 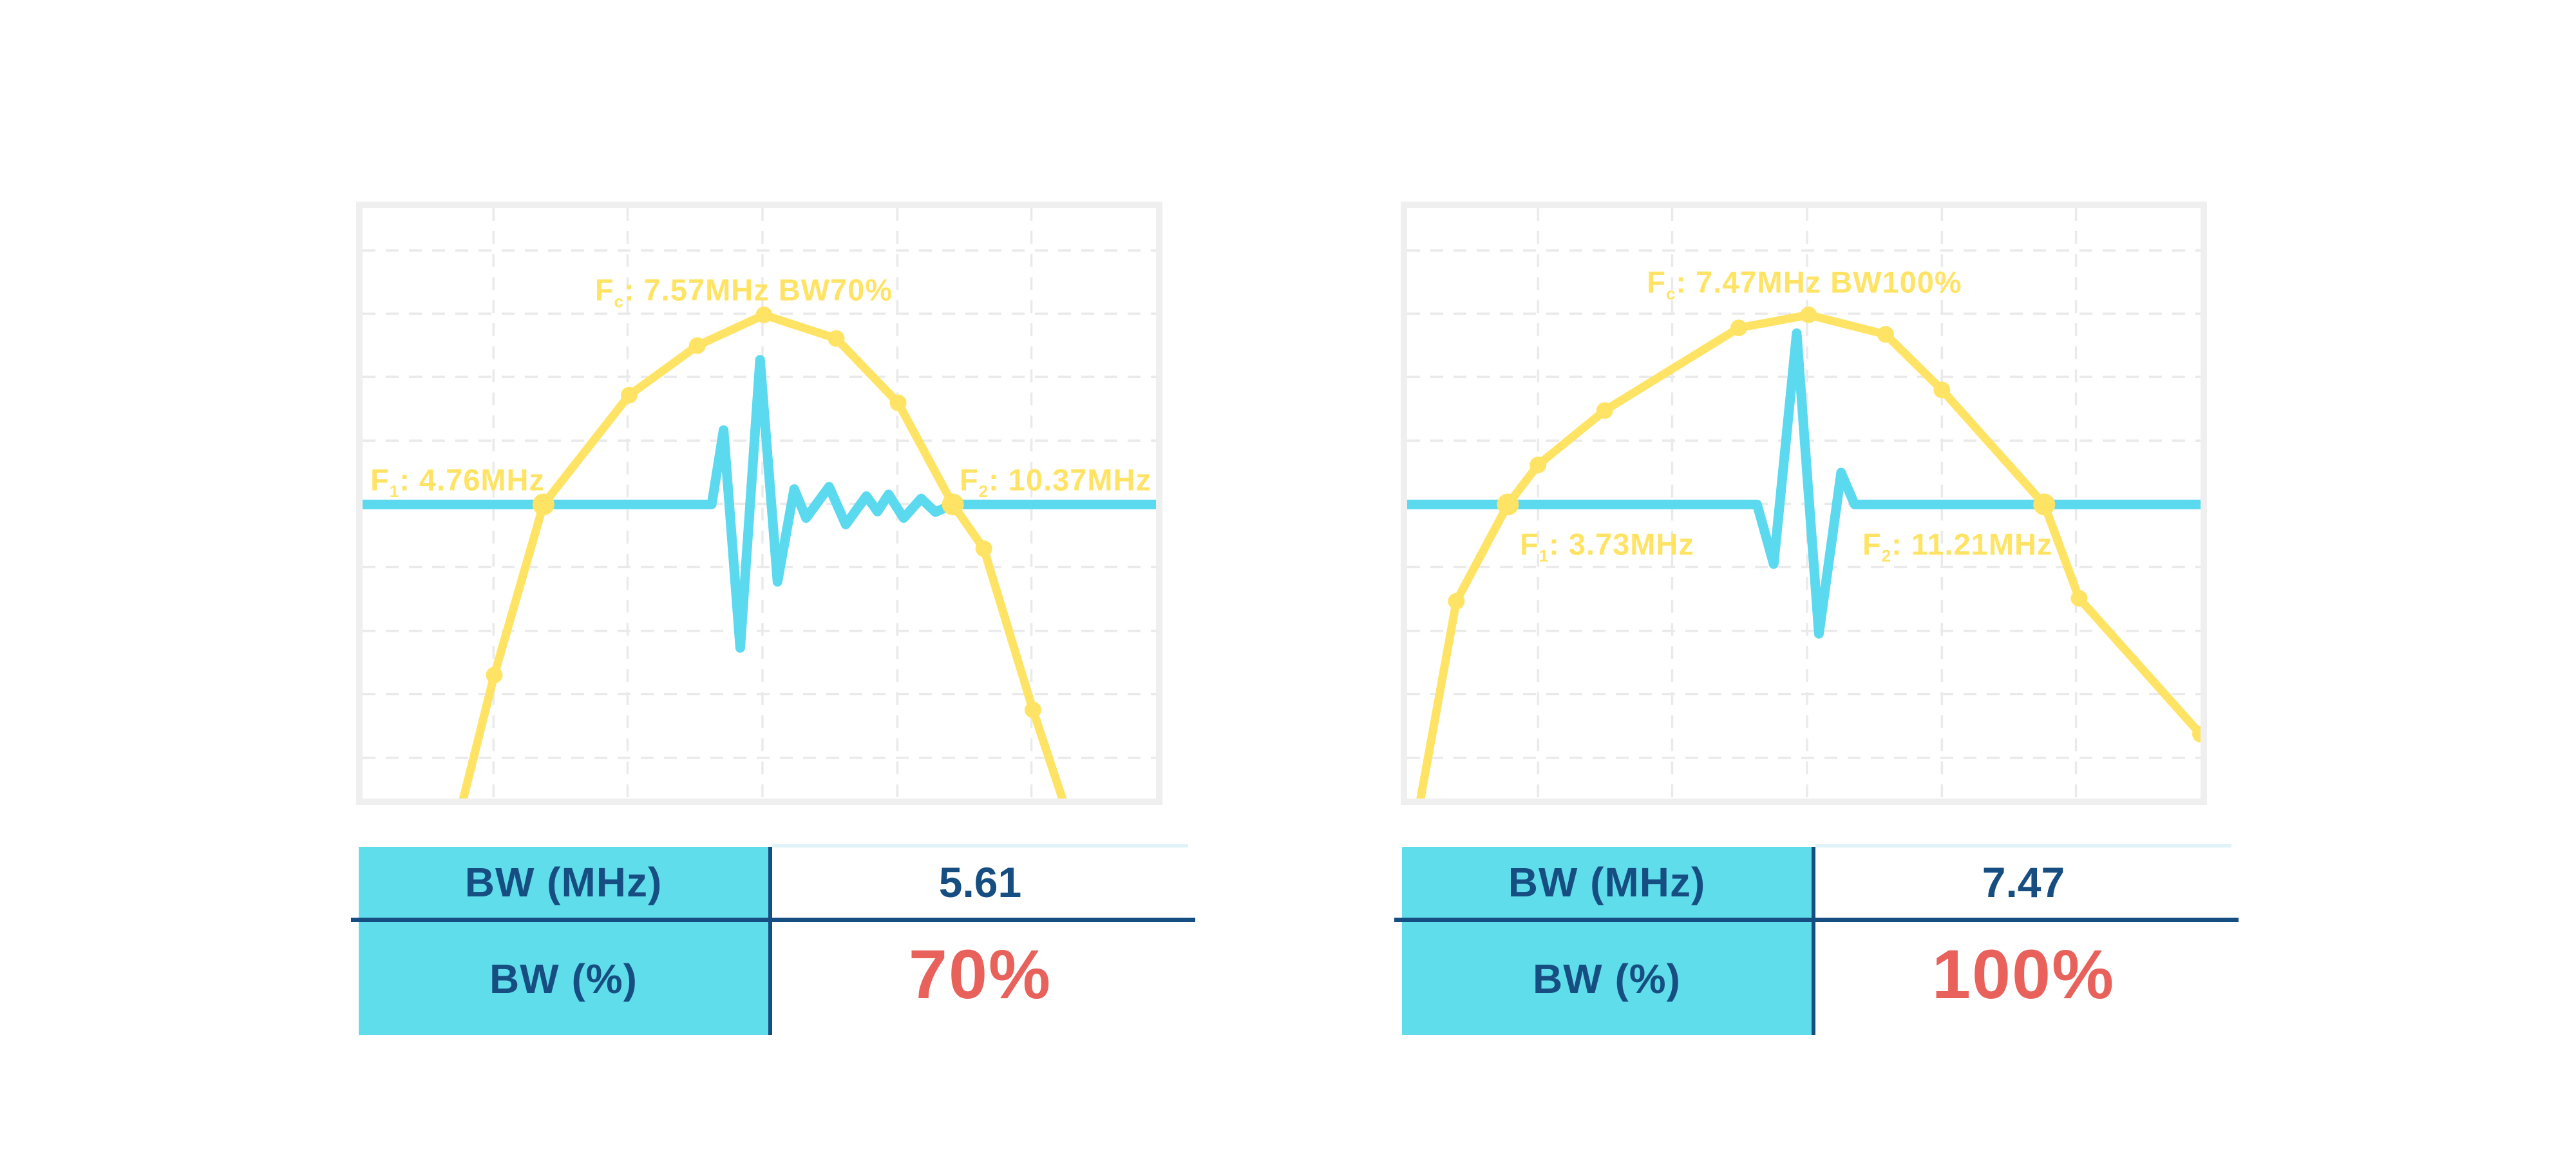 What do you see at coordinates (1972, 544) in the screenshot?
I see `f2-label-text: : 11.21MHz` at bounding box center [1972, 544].